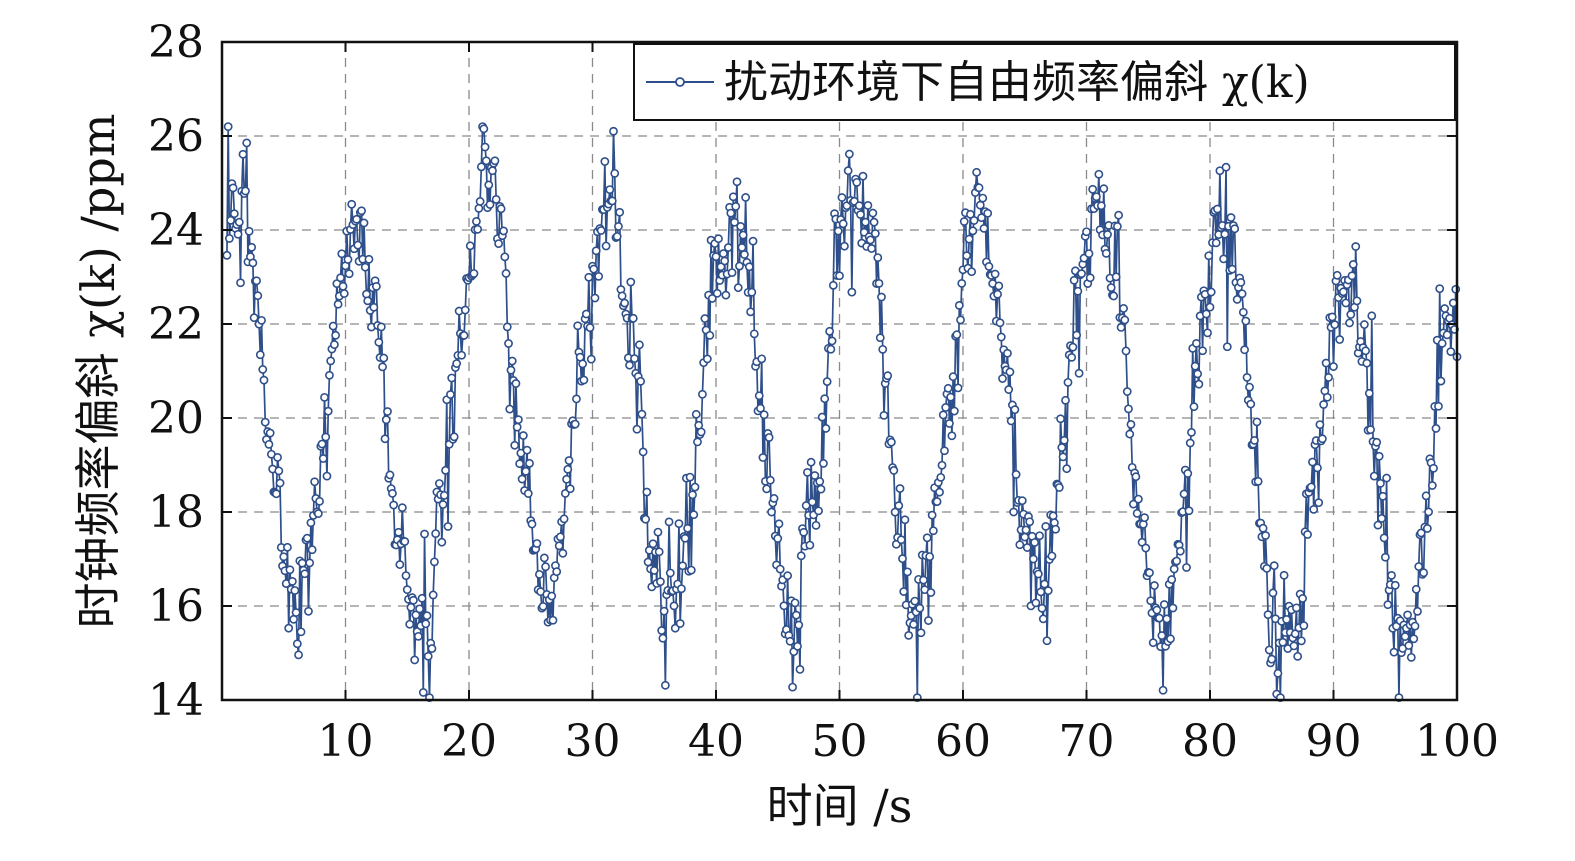  I want to click on x-axis-title: 时间 /s, so click(840, 806).